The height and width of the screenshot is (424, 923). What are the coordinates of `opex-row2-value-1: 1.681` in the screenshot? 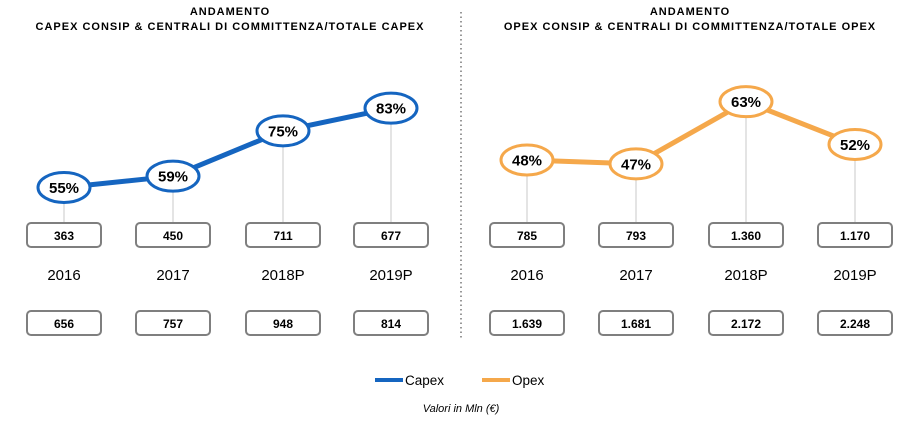 It's located at (636, 324).